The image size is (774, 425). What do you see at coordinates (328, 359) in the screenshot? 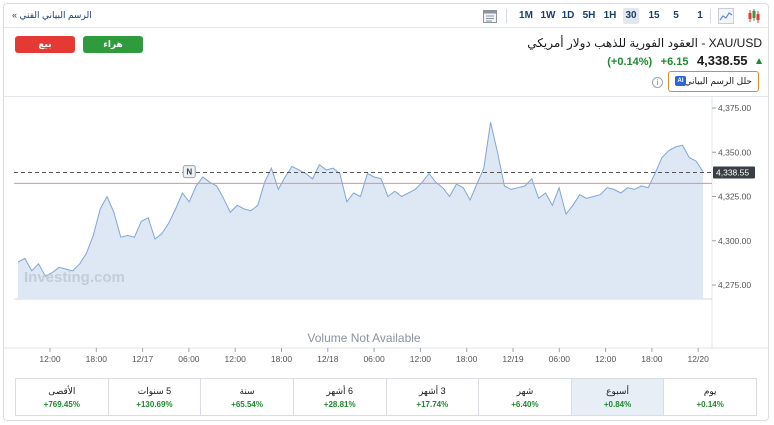
I see `x-tick-label: 12/18` at bounding box center [328, 359].